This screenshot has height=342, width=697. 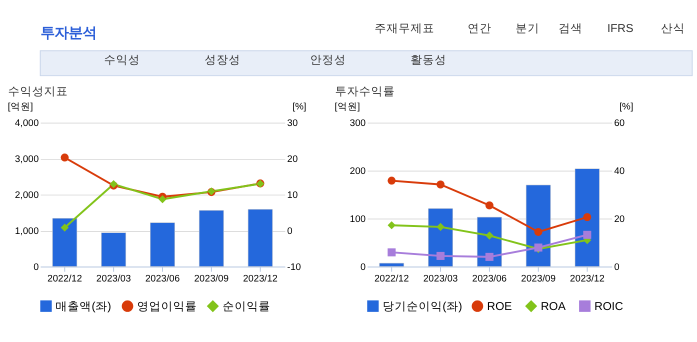 I want to click on text: IFRS, so click(x=620, y=29).